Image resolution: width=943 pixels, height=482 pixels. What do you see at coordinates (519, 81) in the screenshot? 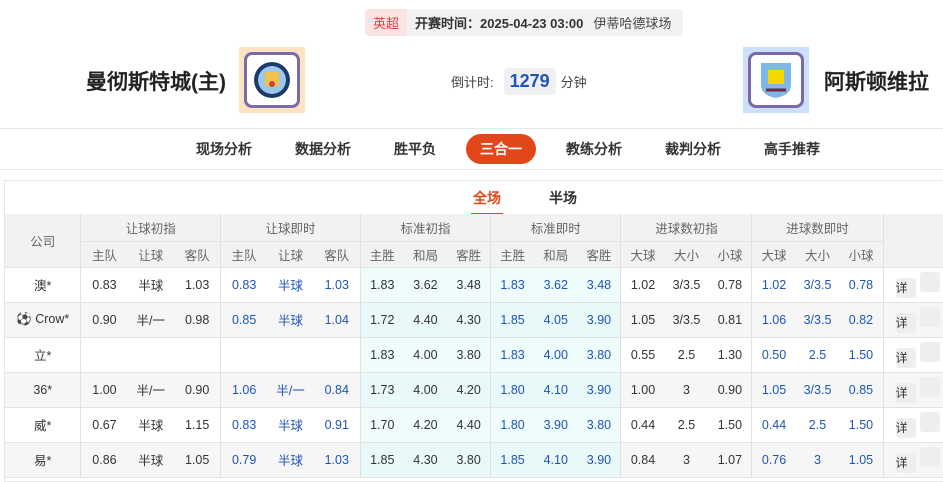
I see `countdown: 倒计时: 1279 分钟` at bounding box center [519, 81].